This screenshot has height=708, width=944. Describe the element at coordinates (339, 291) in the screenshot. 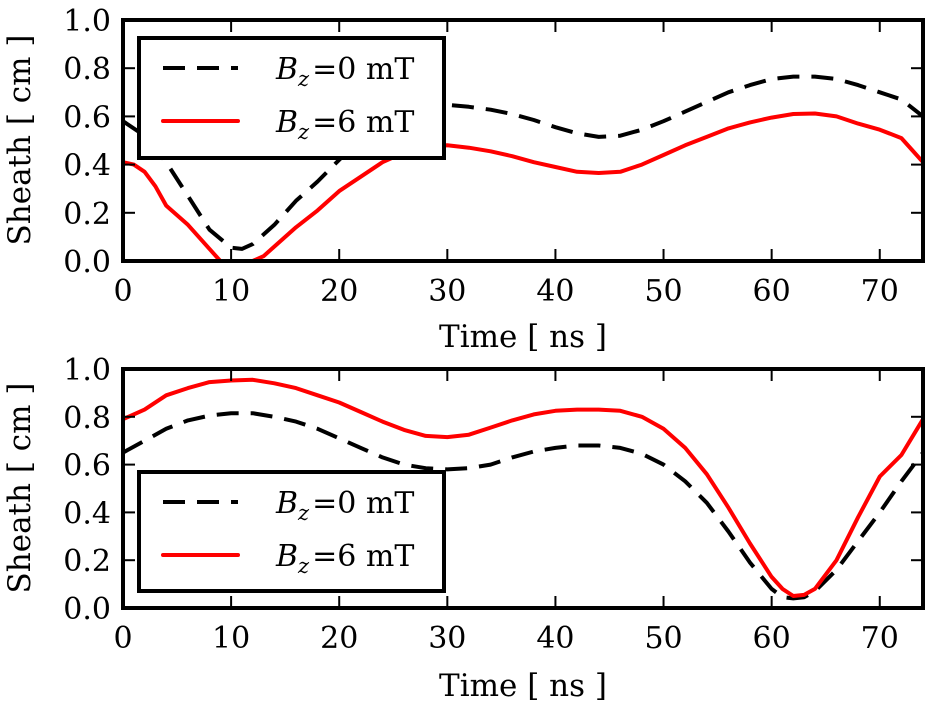

I see `top-xtick-label: 20` at that location.